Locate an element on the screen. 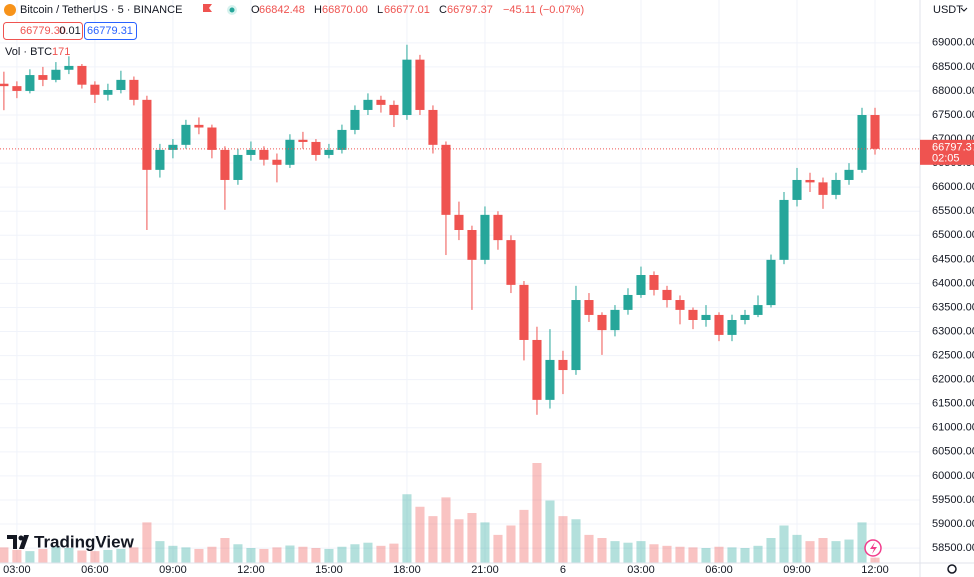  sell-box is located at coordinates (43, 31).